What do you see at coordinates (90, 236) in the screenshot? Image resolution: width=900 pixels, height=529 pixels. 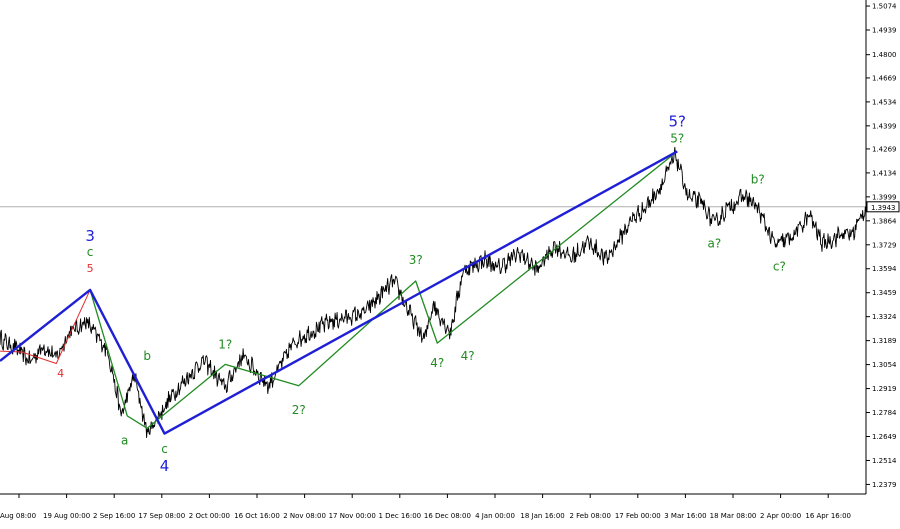 I see `wave-label: 3` at bounding box center [90, 236].